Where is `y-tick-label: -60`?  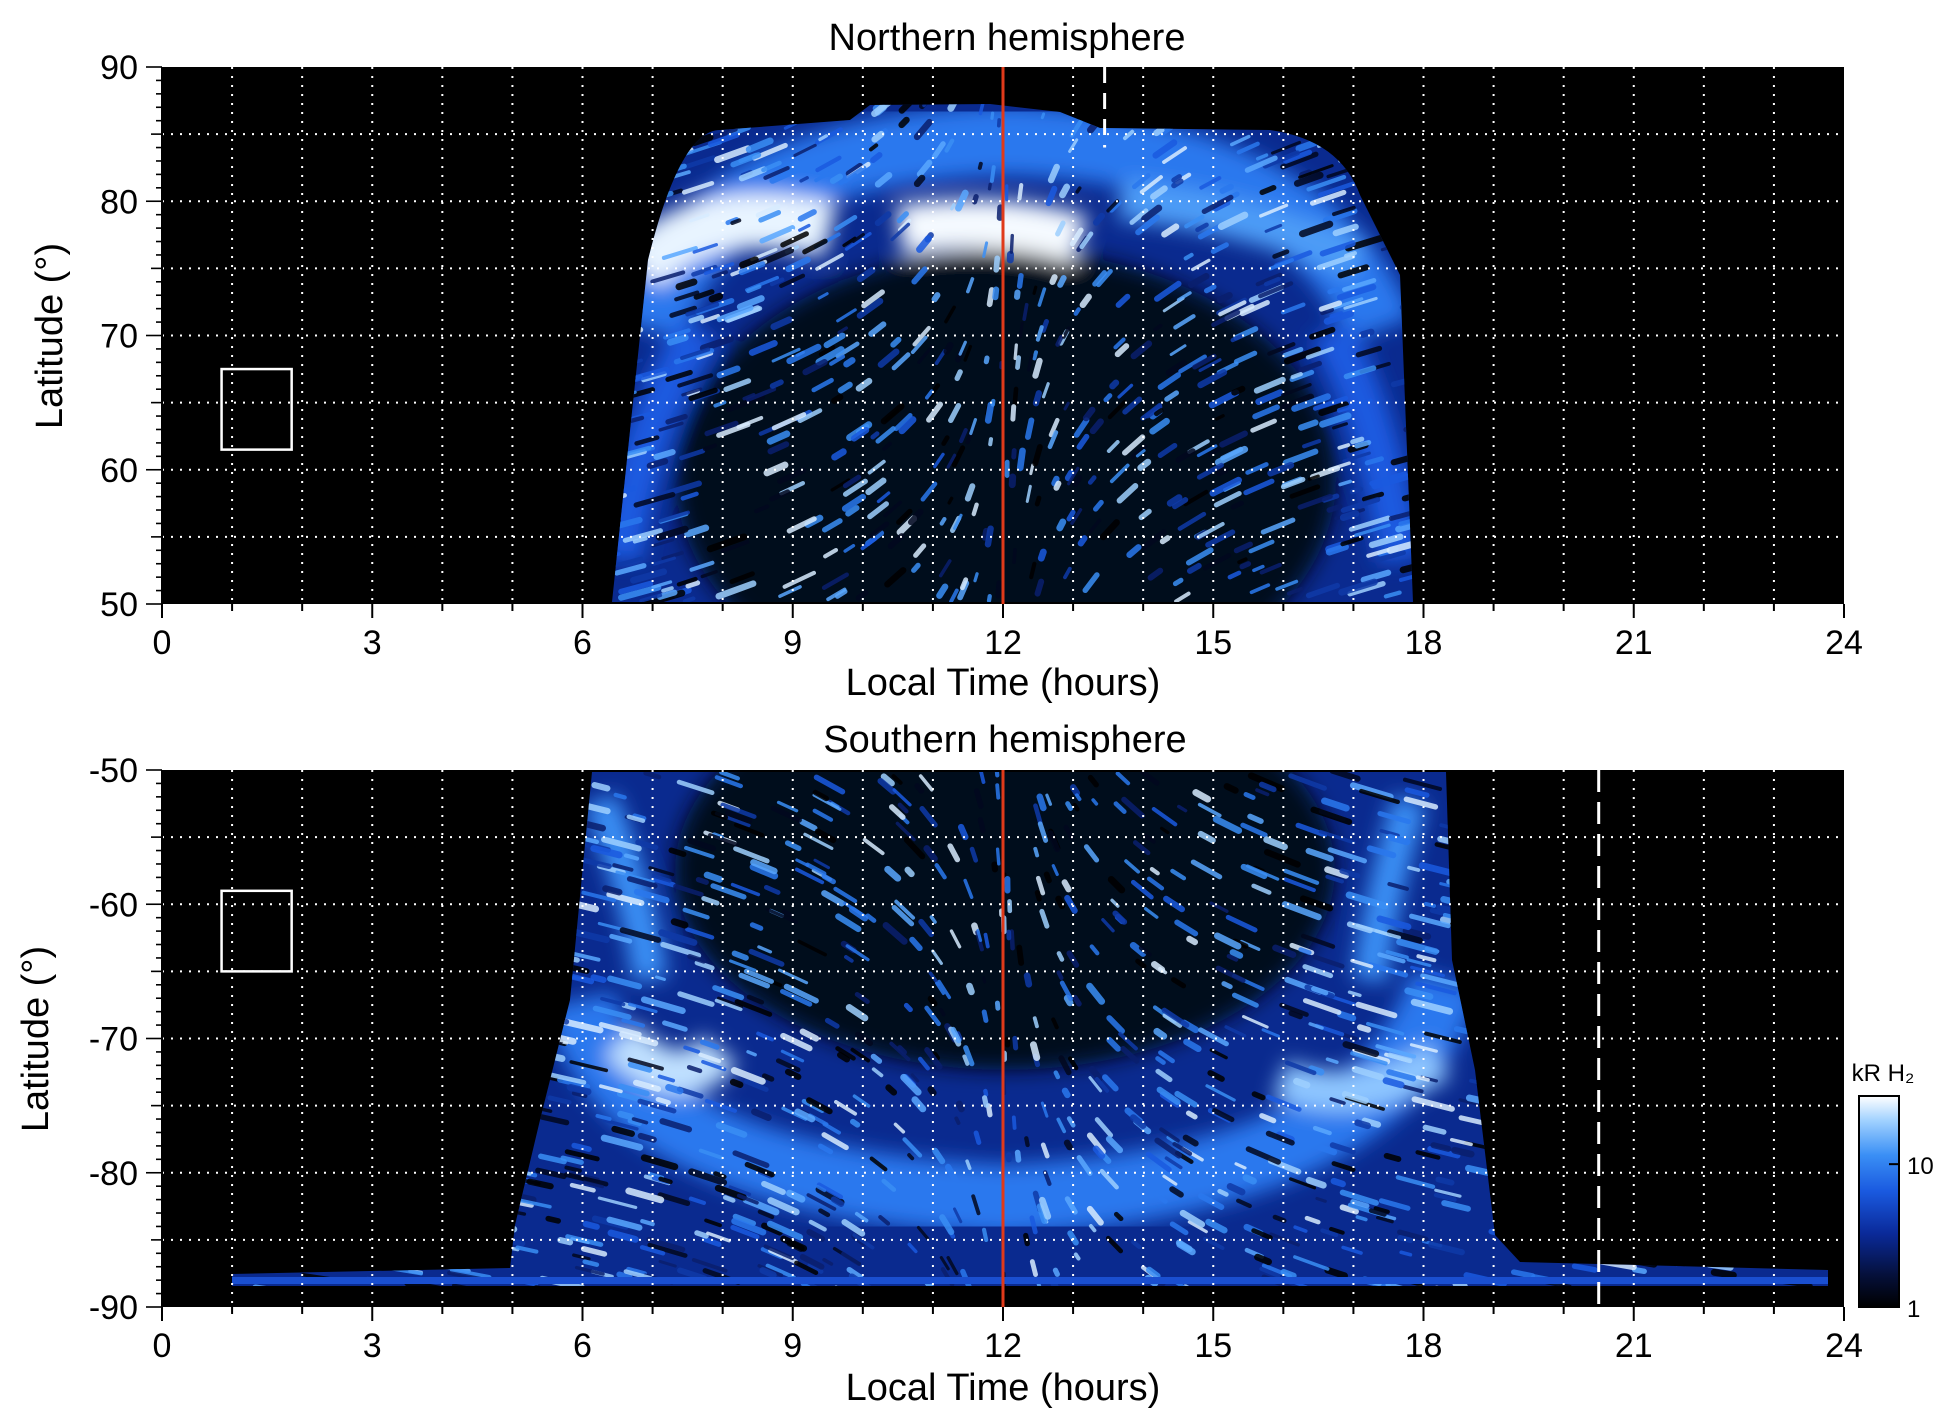 y-tick-label: -60 is located at coordinates (113, 905).